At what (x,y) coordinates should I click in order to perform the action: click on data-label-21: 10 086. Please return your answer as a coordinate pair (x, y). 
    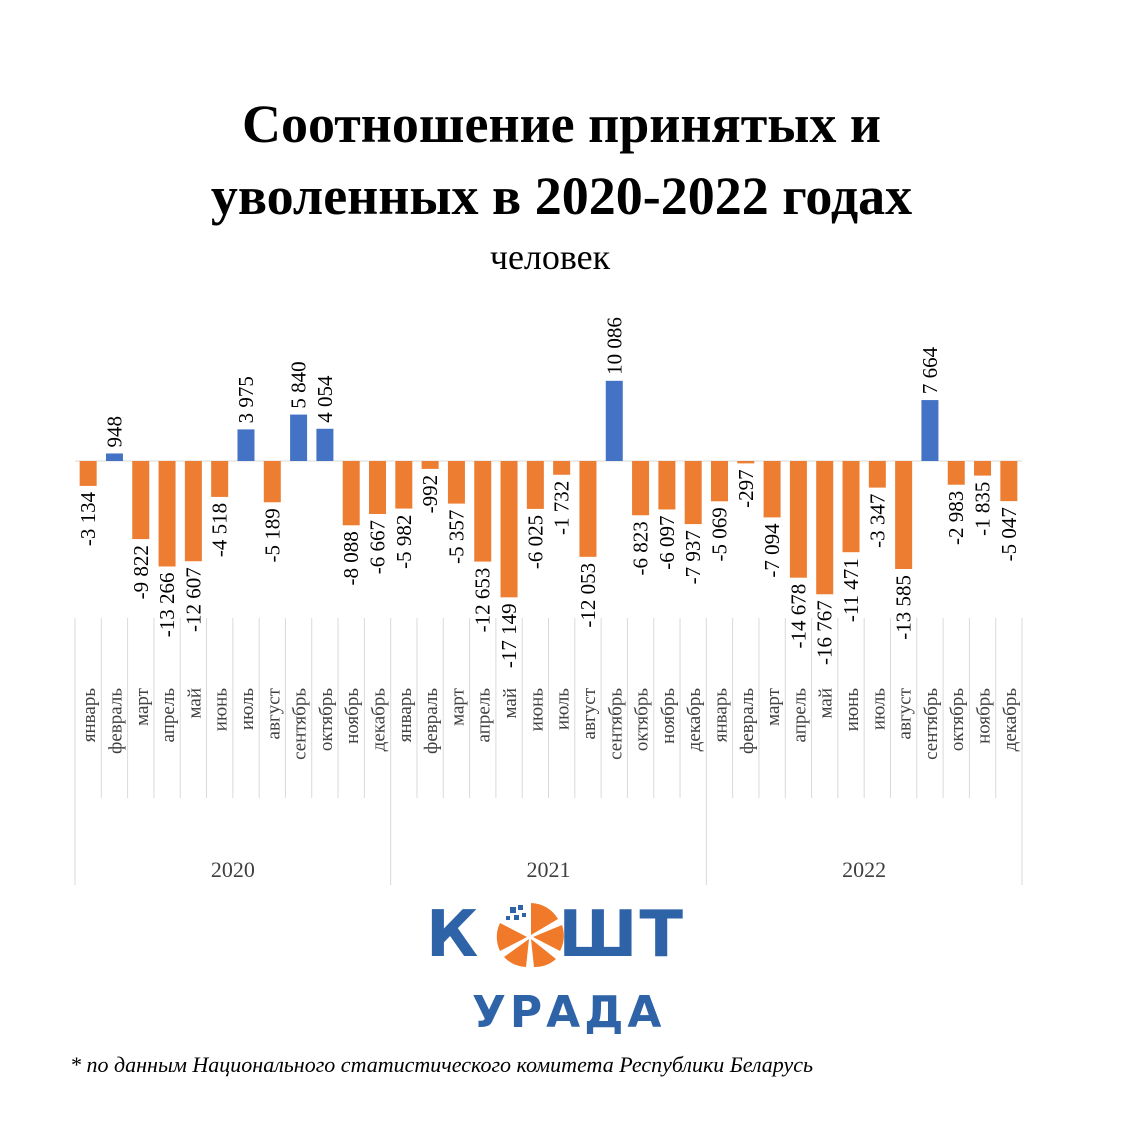
    Looking at the image, I should click on (614, 346).